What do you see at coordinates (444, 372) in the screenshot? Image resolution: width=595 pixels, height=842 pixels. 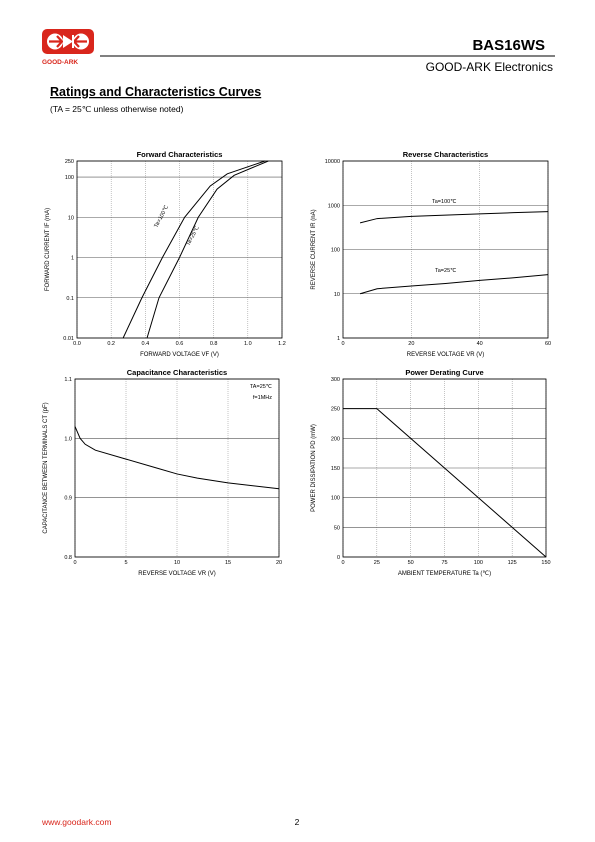 I see `chart-title: Power Derating Curve` at bounding box center [444, 372].